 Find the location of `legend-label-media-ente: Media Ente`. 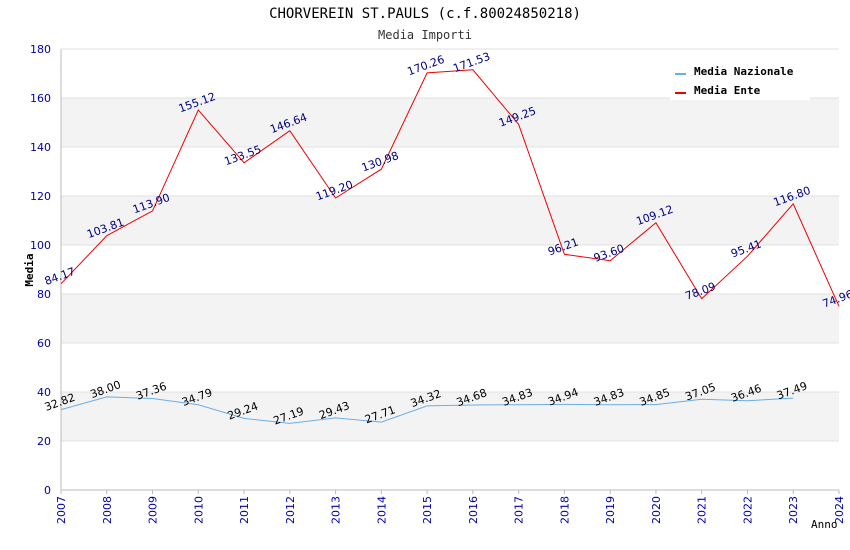

legend-label-media-ente: Media Ente is located at coordinates (727, 90).